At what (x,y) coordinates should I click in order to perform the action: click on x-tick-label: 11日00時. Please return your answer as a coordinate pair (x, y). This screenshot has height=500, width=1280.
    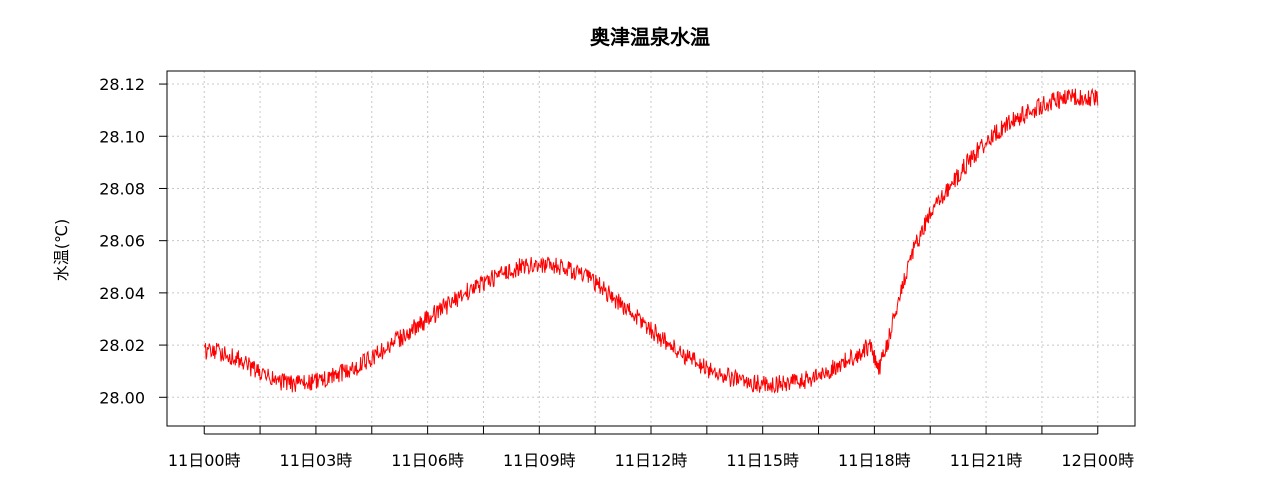
    Looking at the image, I should click on (204, 460).